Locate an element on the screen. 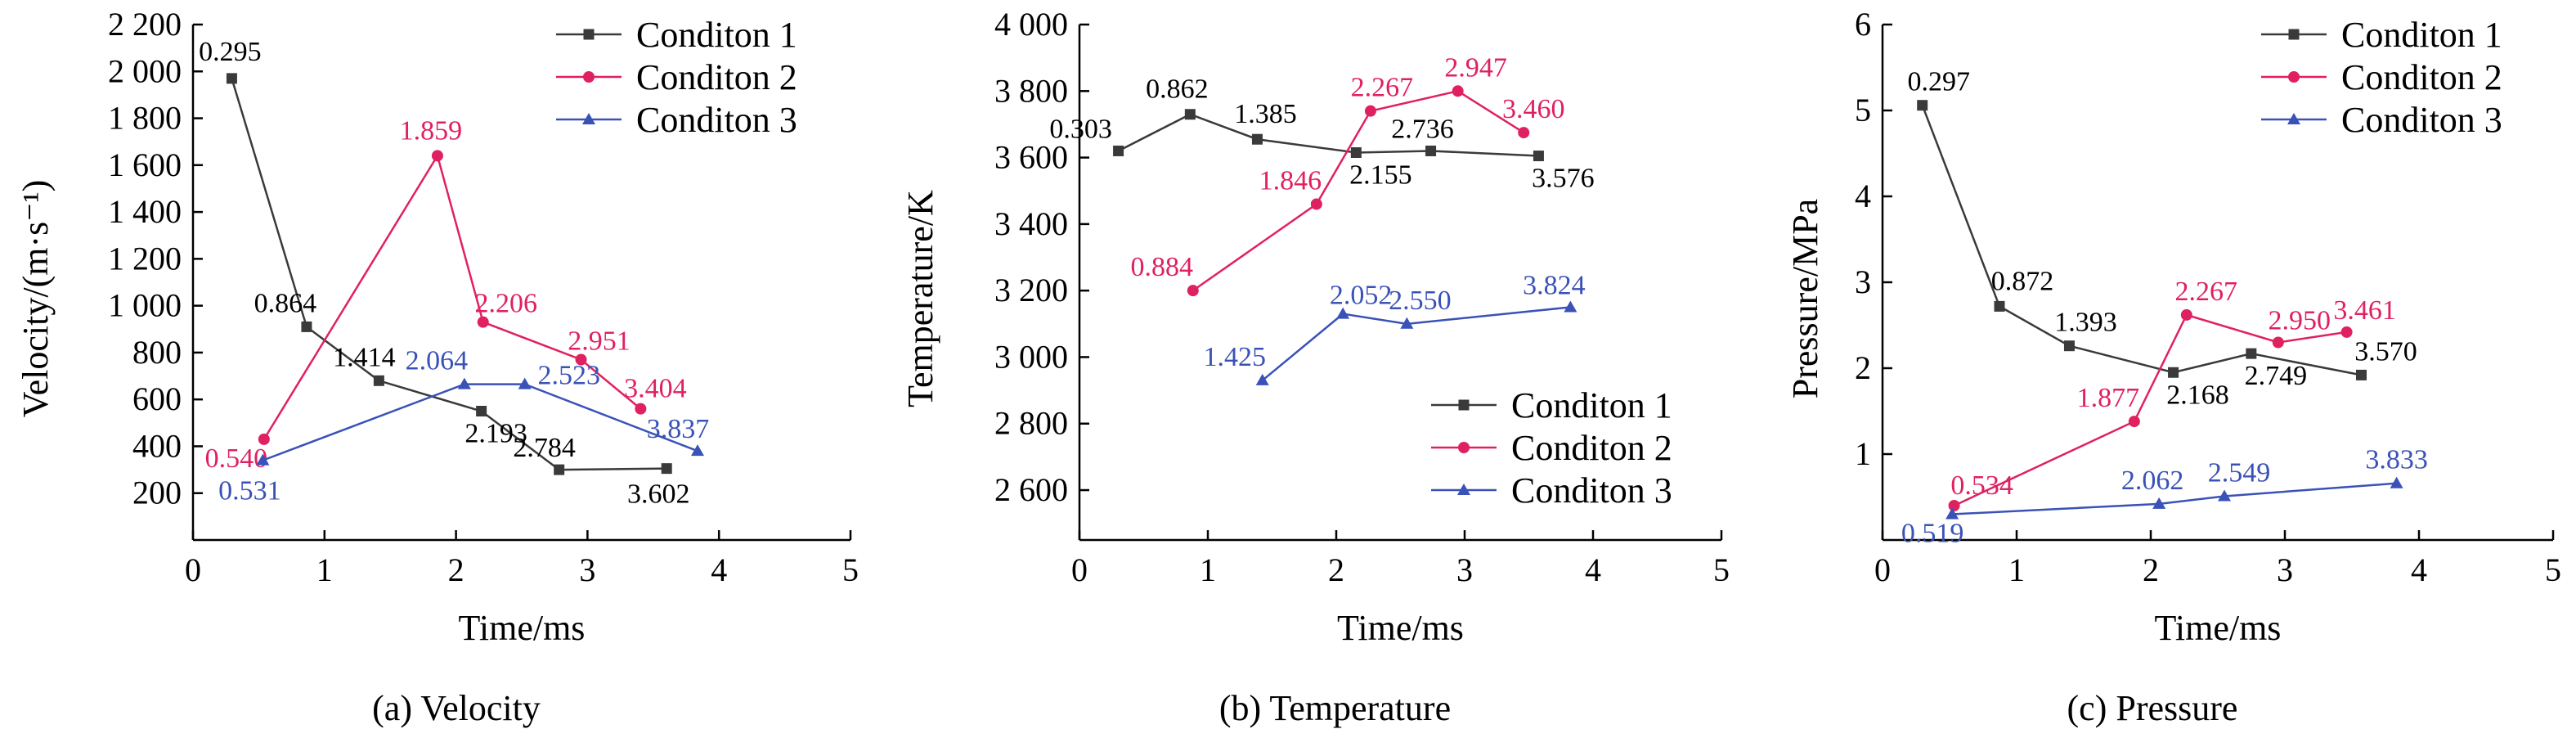 The image size is (2576, 738). data-label: 1.414 is located at coordinates (365, 357).